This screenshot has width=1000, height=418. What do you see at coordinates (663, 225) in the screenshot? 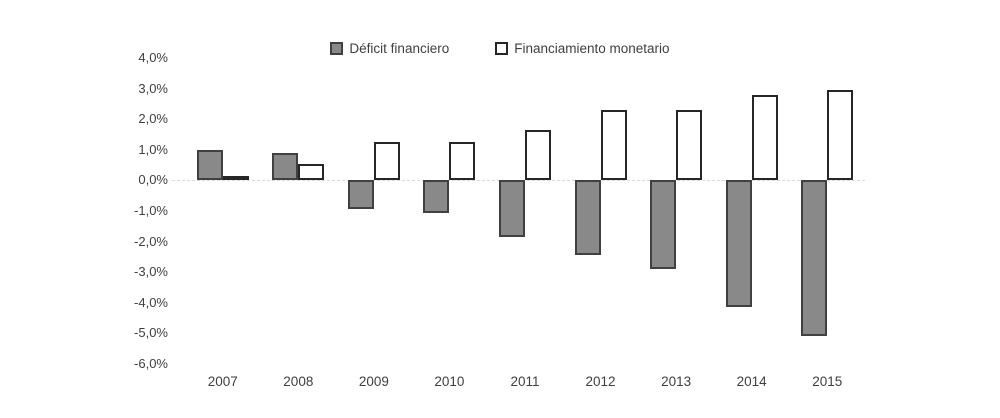
I see `bar-deficit-2013` at bounding box center [663, 225].